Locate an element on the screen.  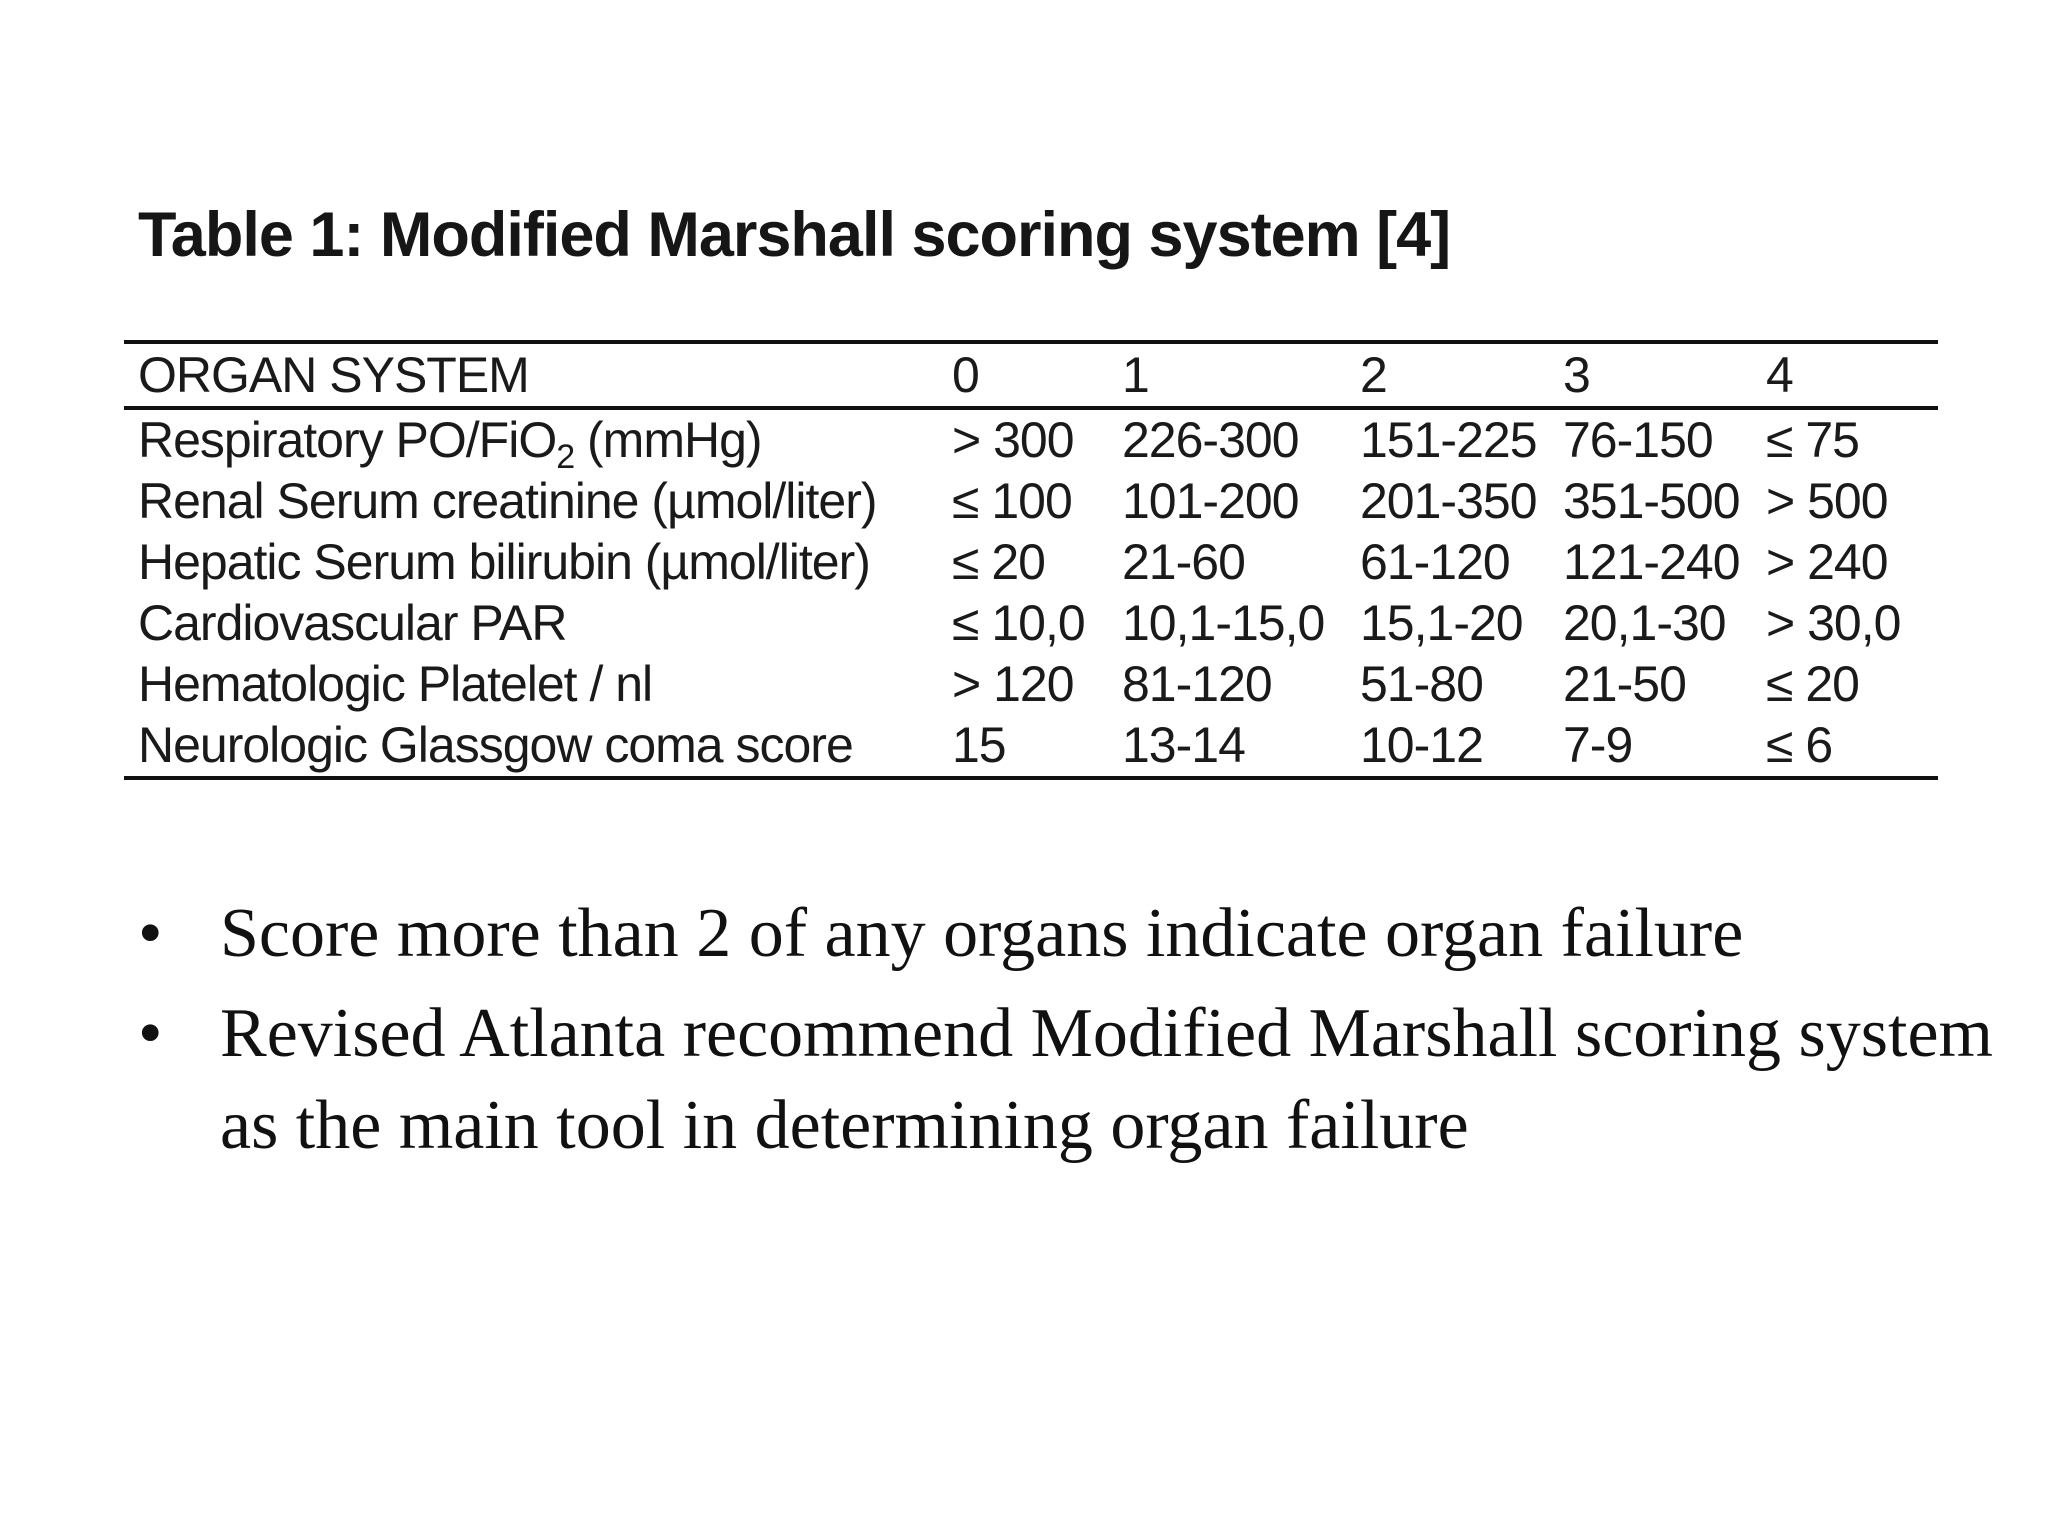
score-cell: 10-12 is located at coordinates (1422, 745).